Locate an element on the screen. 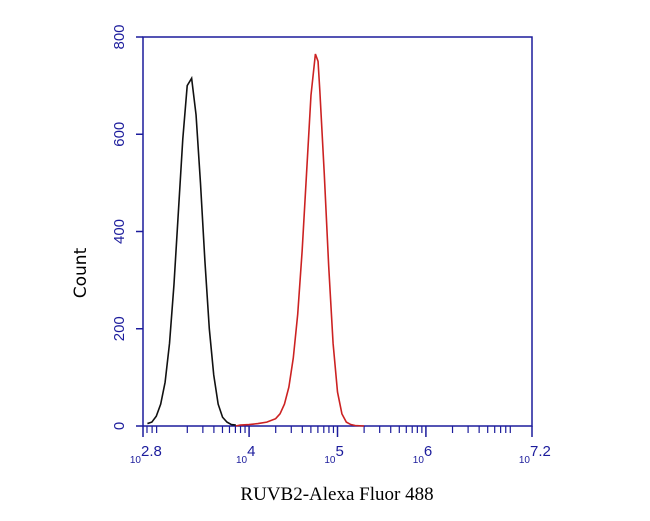 This screenshot has width=650, height=521. y-tick-label: 800 is located at coordinates (119, 36).